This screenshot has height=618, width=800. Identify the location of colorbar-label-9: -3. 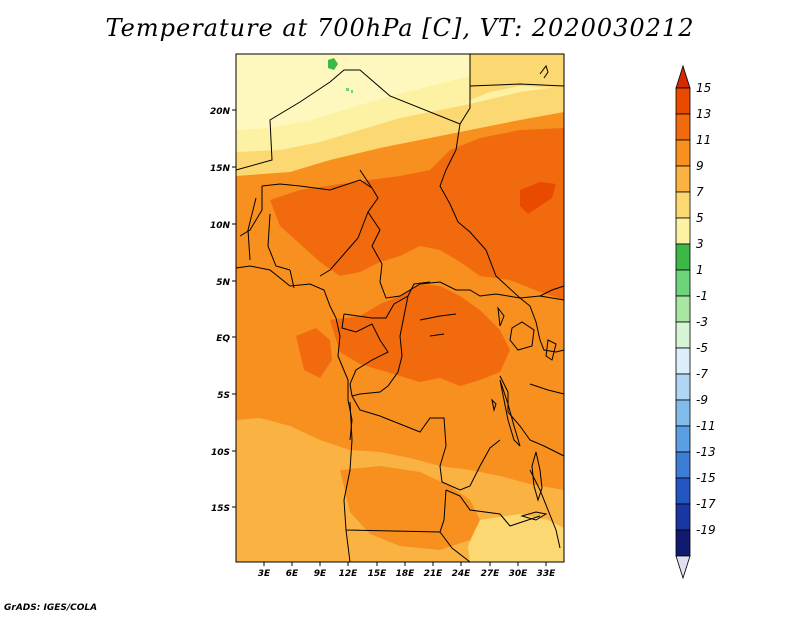
(702, 322).